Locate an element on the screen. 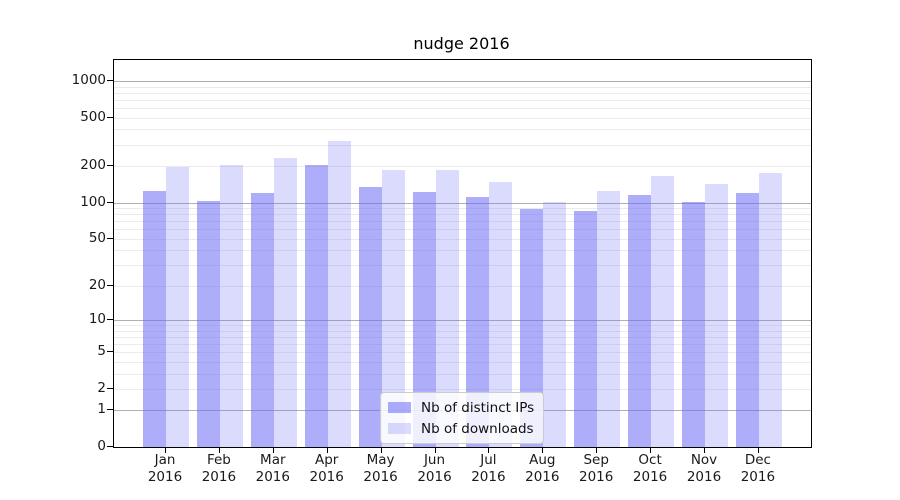  x-tick-mark-jun is located at coordinates (435, 450).